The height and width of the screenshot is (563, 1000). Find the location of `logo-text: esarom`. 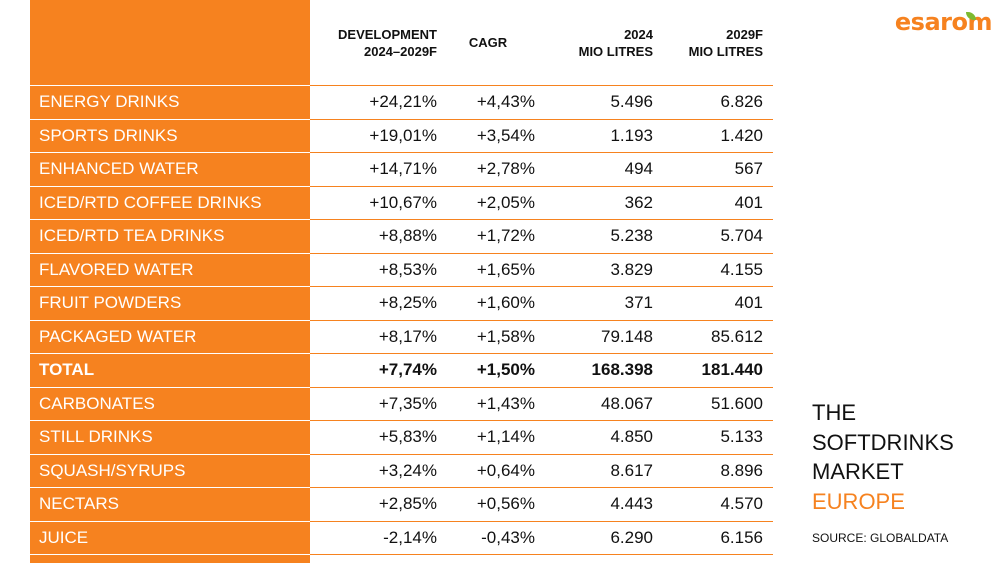

logo-text: esarom is located at coordinates (943, 22).